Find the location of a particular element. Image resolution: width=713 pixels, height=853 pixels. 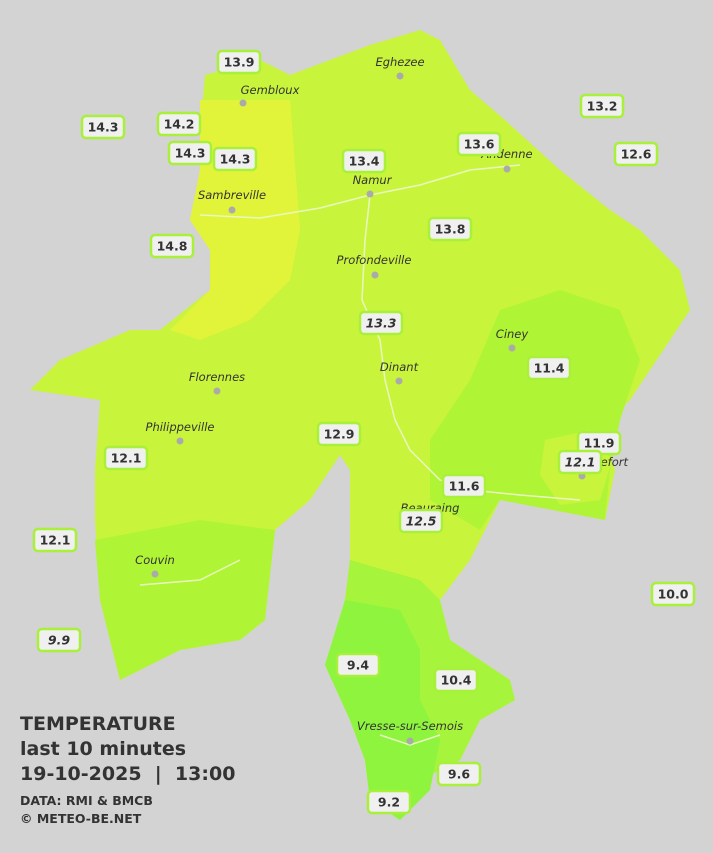

station-value: 13.9 is located at coordinates (239, 62).